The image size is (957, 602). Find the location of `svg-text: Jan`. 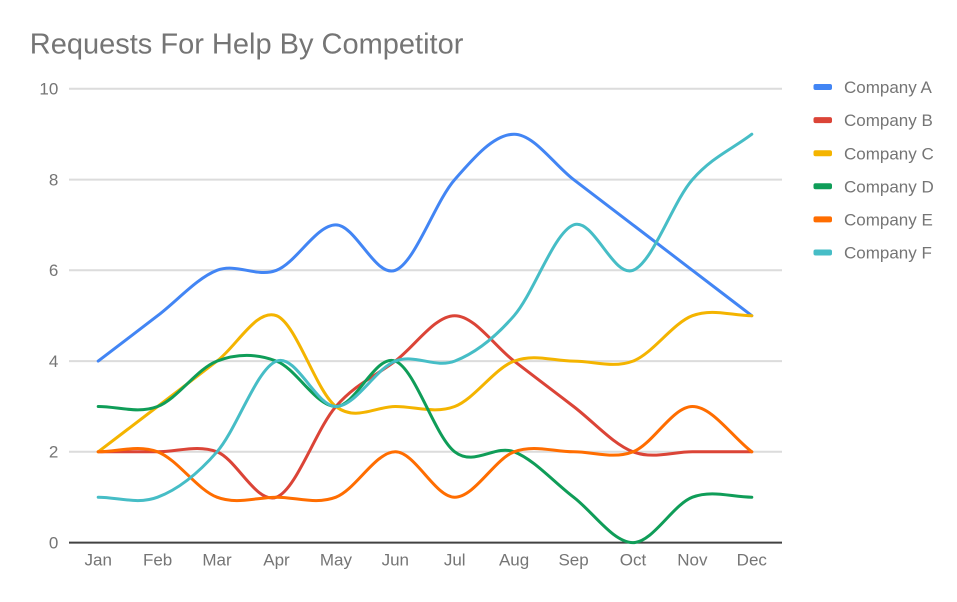

svg-text: Jan is located at coordinates (97, 559).